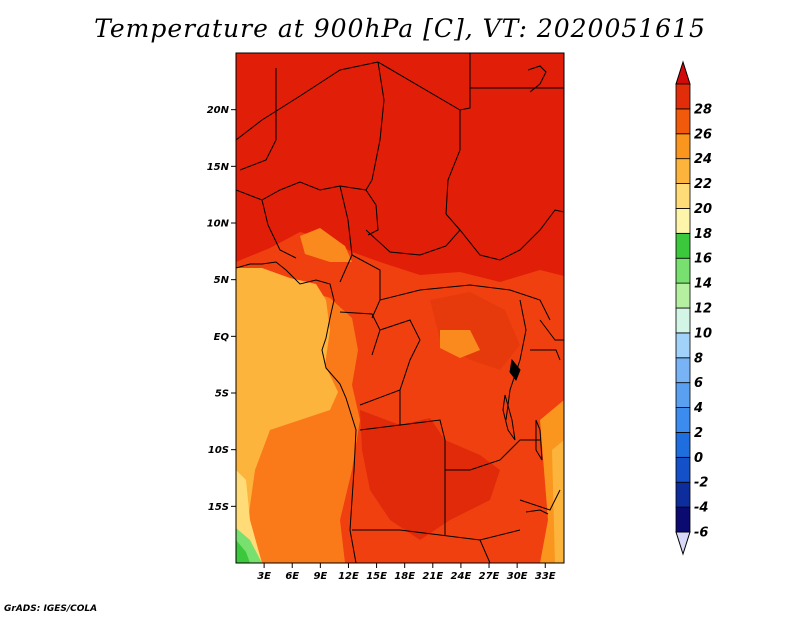 The width and height of the screenshot is (800, 618). Describe the element at coordinates (51, 609) in the screenshot. I see `grads-credit: GrADS: IGES/COLA` at that location.